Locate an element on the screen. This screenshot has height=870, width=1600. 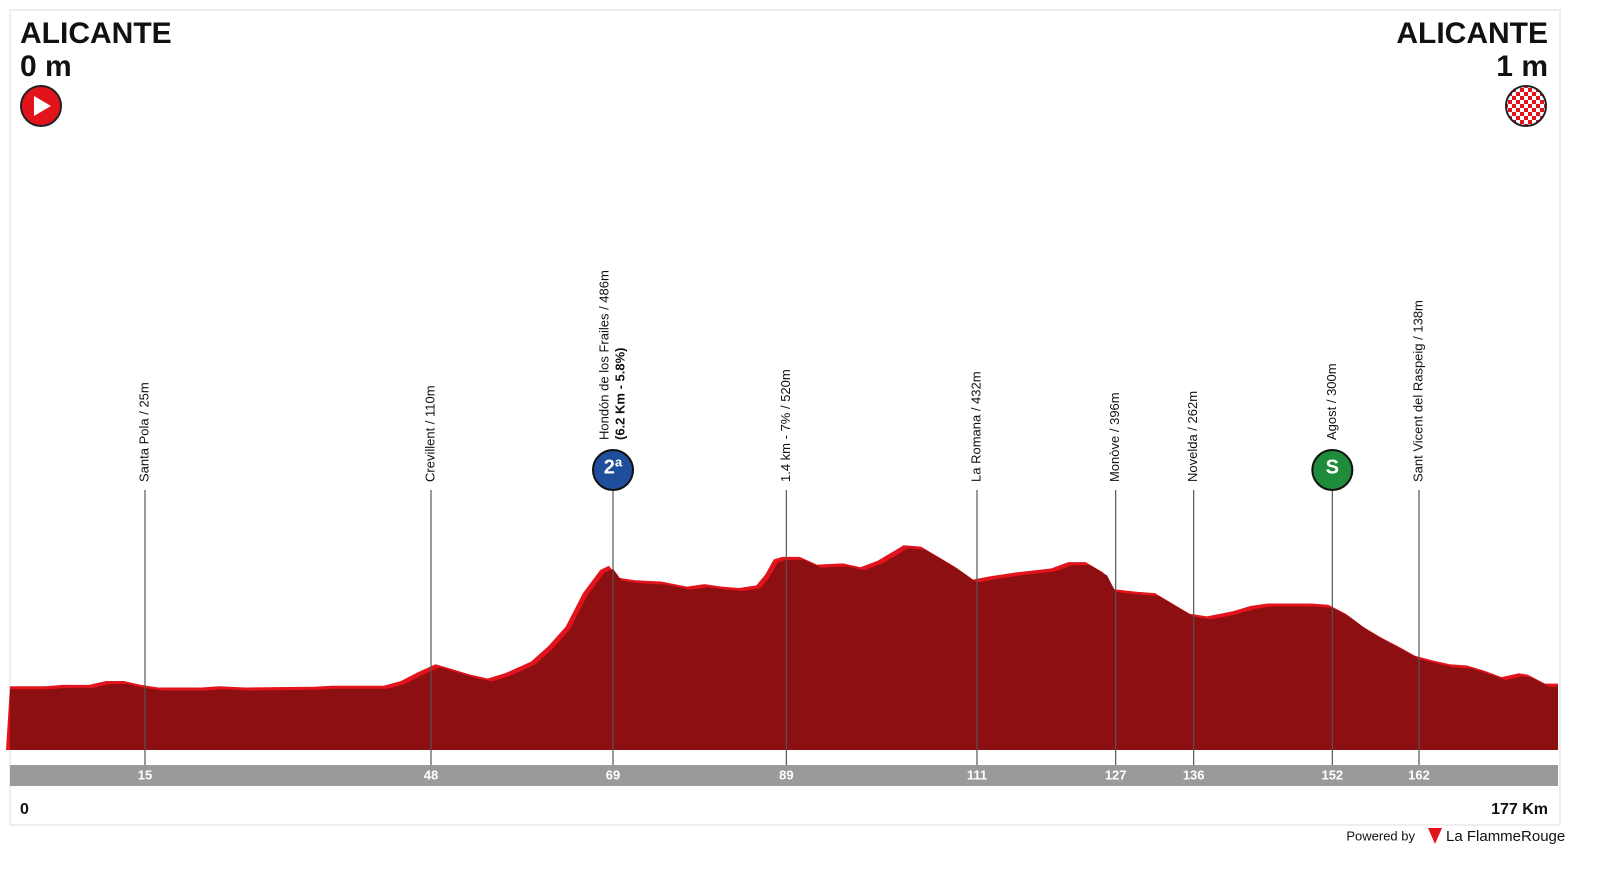
waypoint-label: Sant Vicent del Raspeig / 138m is located at coordinates (1417, 391).